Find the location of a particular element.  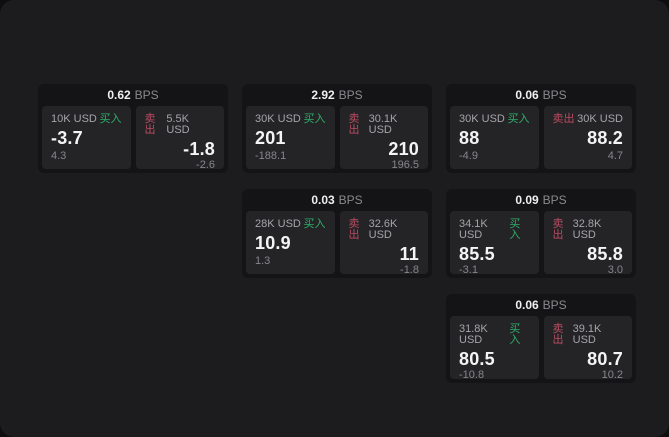

buy-panel: 10K USD 买入 -3.7 4.3 is located at coordinates (86, 137).